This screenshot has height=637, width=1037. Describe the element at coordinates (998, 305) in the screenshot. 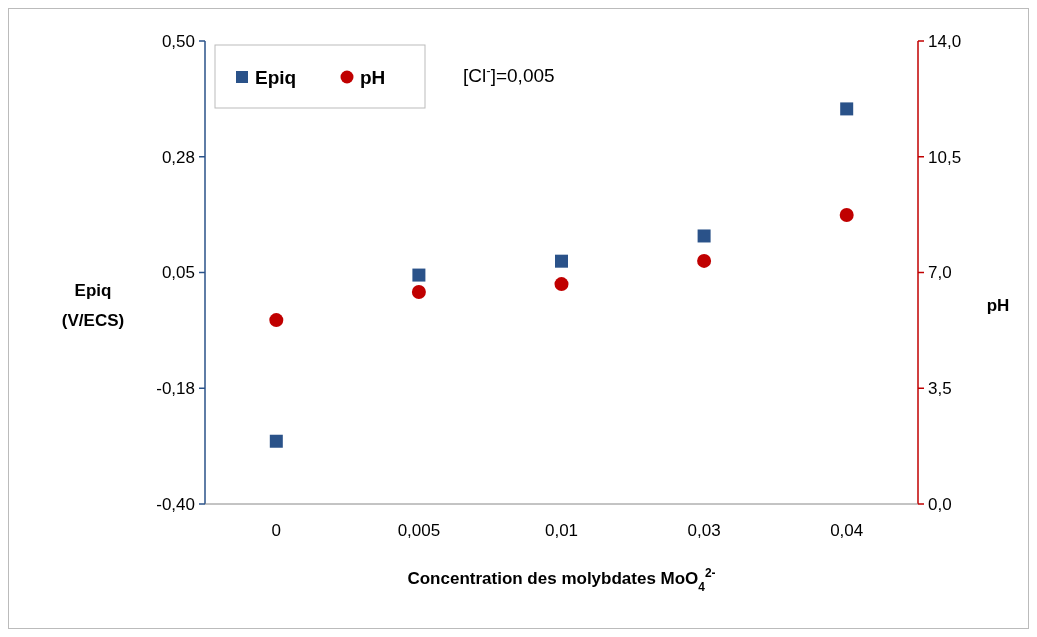

I see `y2-axis-title: pH` at that location.